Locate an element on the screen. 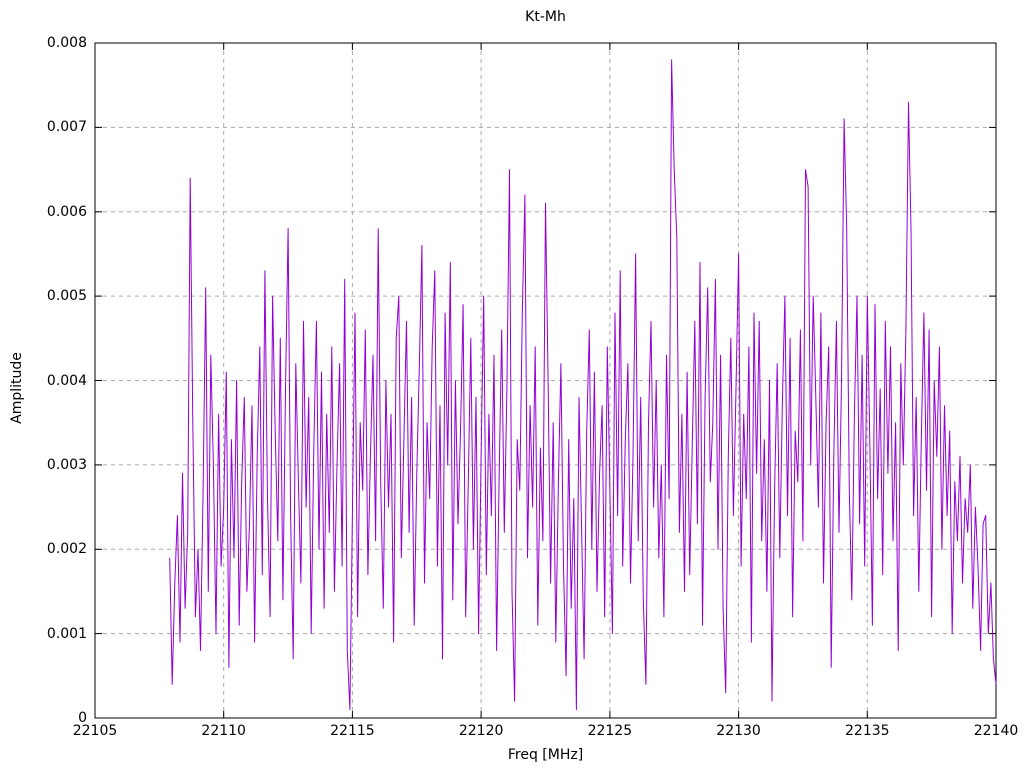 The height and width of the screenshot is (768, 1024). y-tick-label: 0.008 is located at coordinates (66, 43).